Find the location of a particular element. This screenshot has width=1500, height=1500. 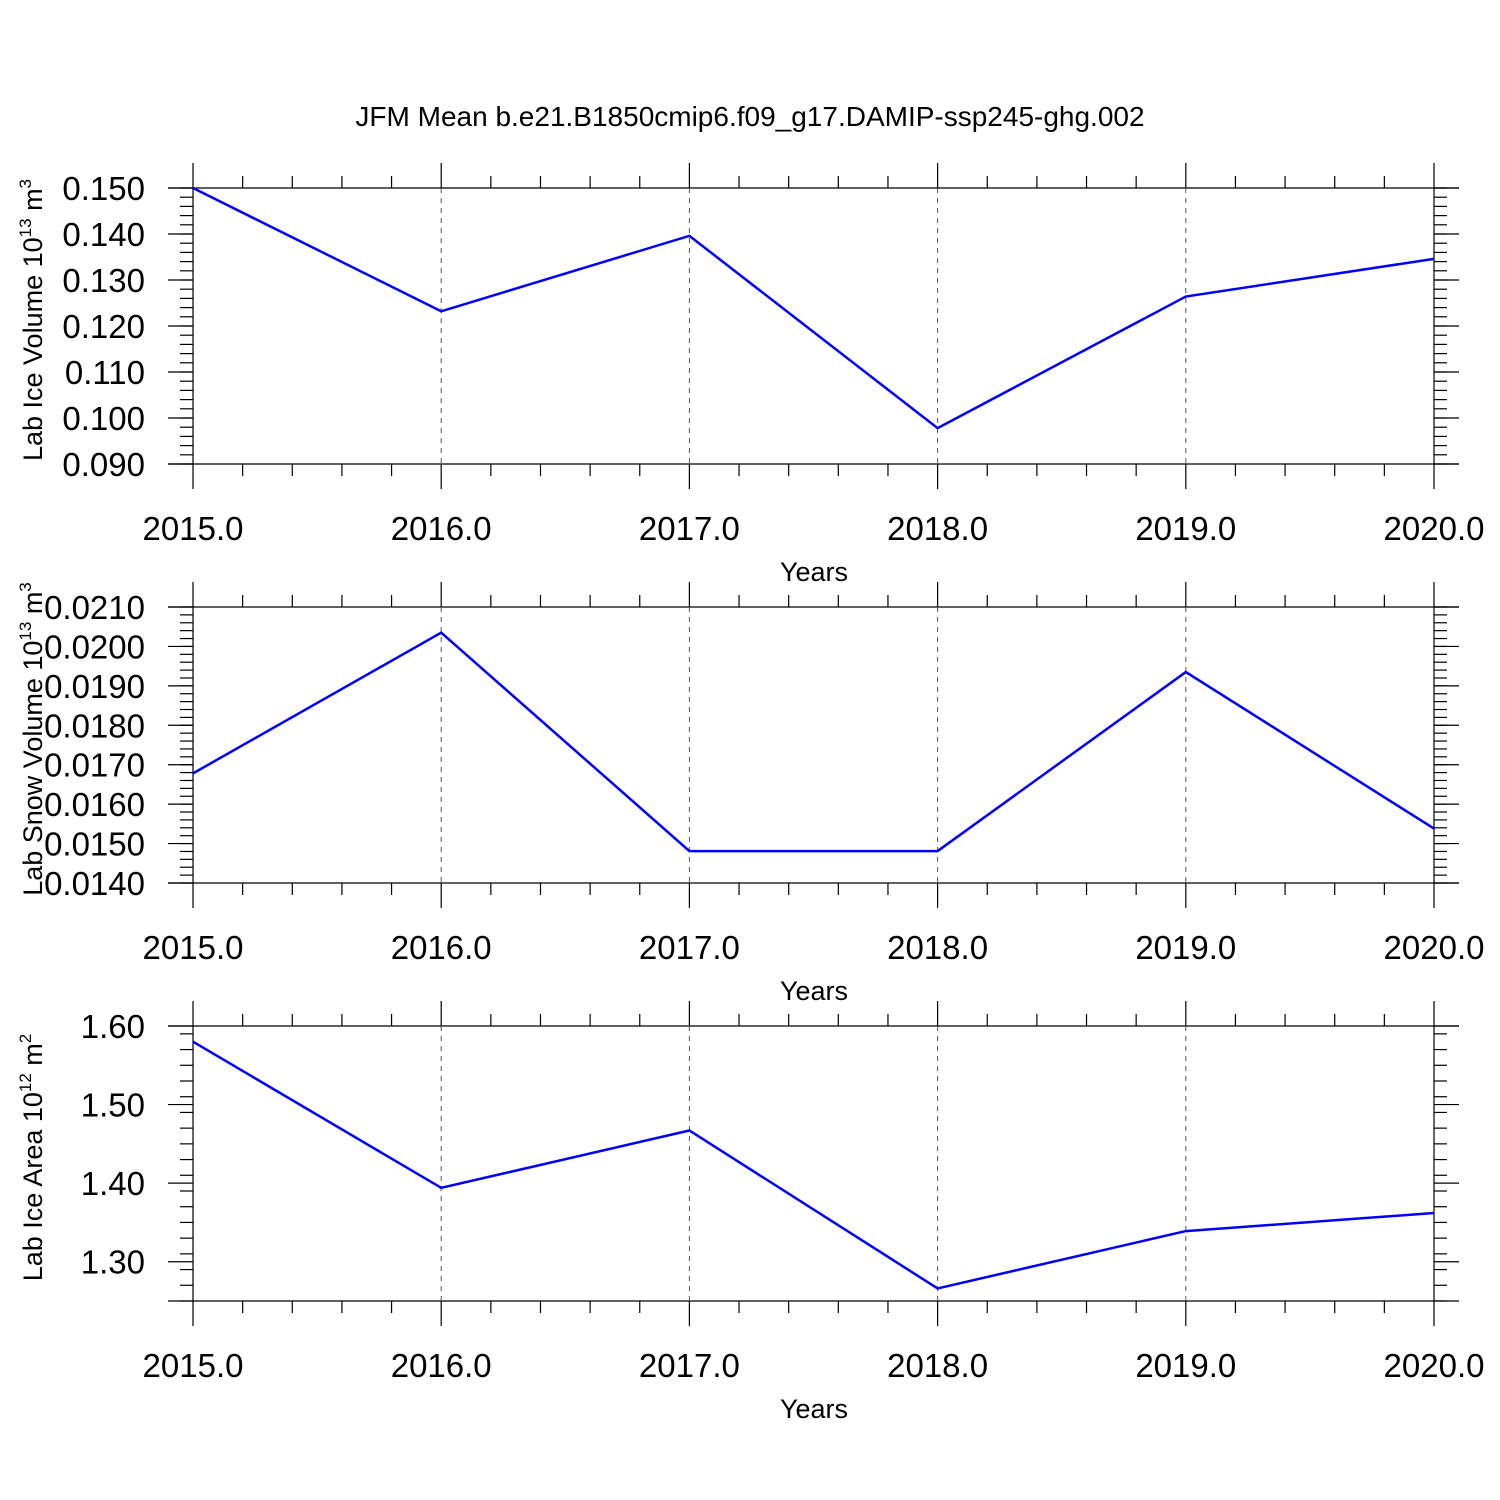

y-axis-title: Lab Ice Area 1012 m2 is located at coordinates (32, 1158).